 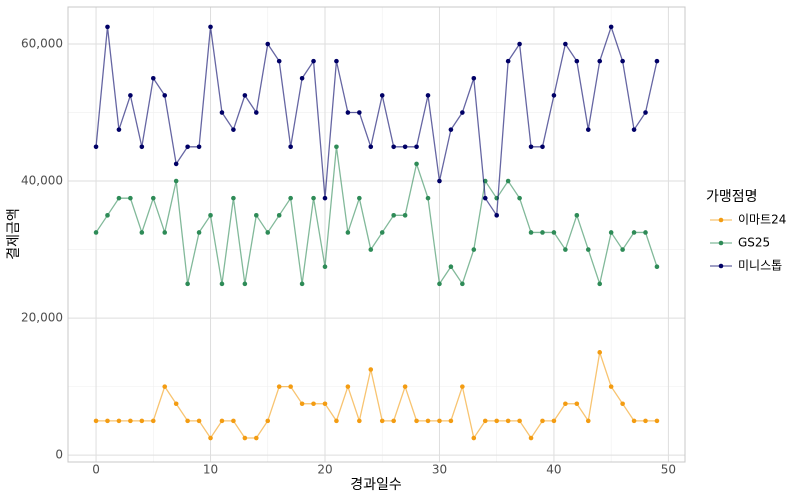 I want to click on y-tick-label: 0, so click(x=59, y=455).